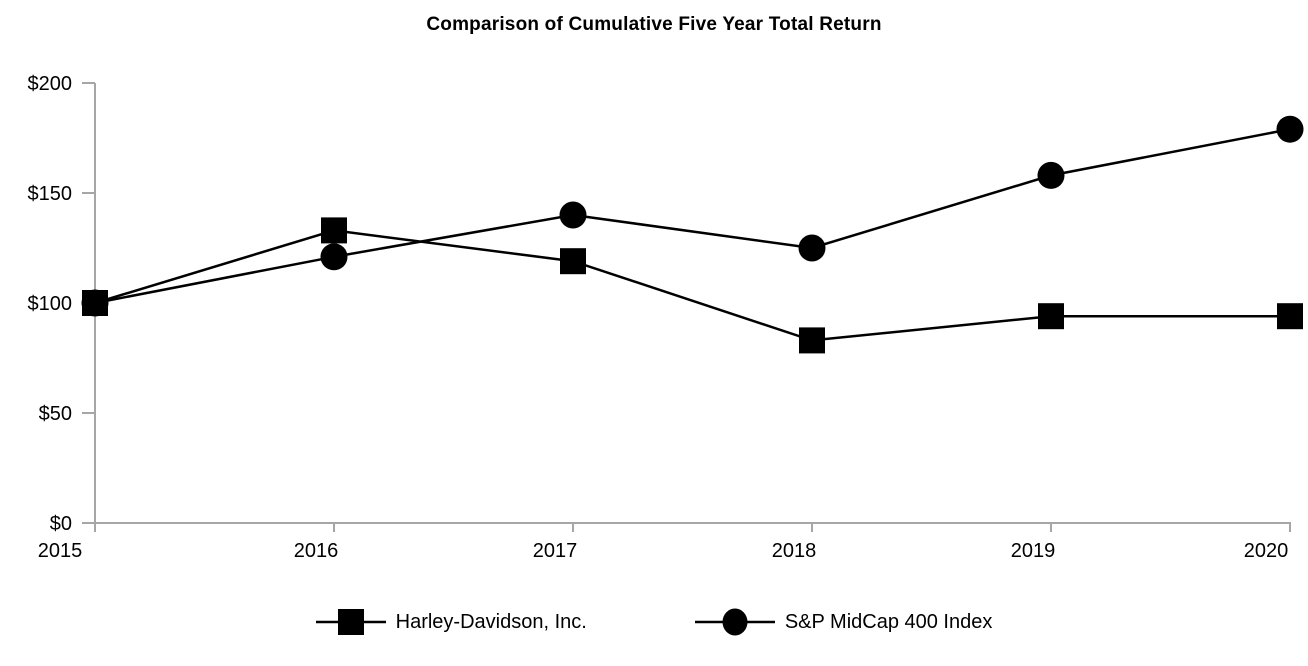  What do you see at coordinates (55, 414) in the screenshot?
I see `y-tick-label: $50` at bounding box center [55, 414].